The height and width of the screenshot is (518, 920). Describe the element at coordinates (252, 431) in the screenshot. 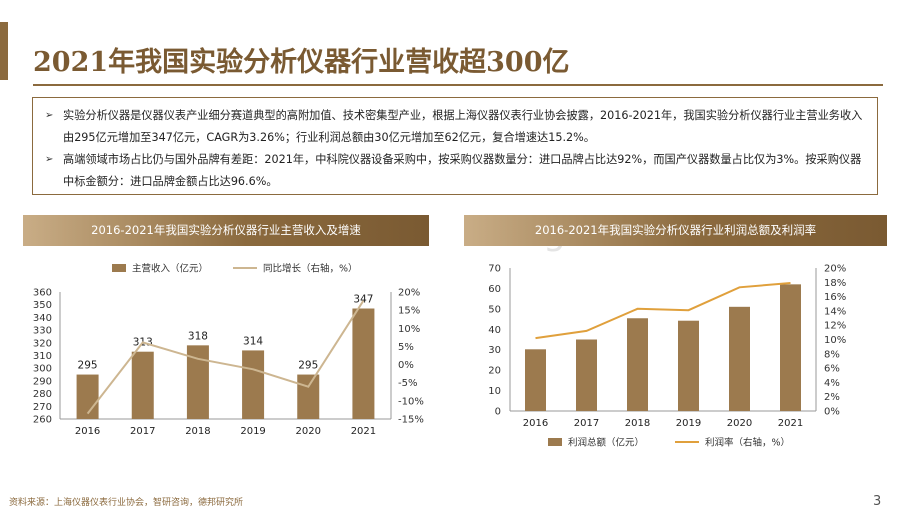

I see `chart1-category-label: 2019` at that location.